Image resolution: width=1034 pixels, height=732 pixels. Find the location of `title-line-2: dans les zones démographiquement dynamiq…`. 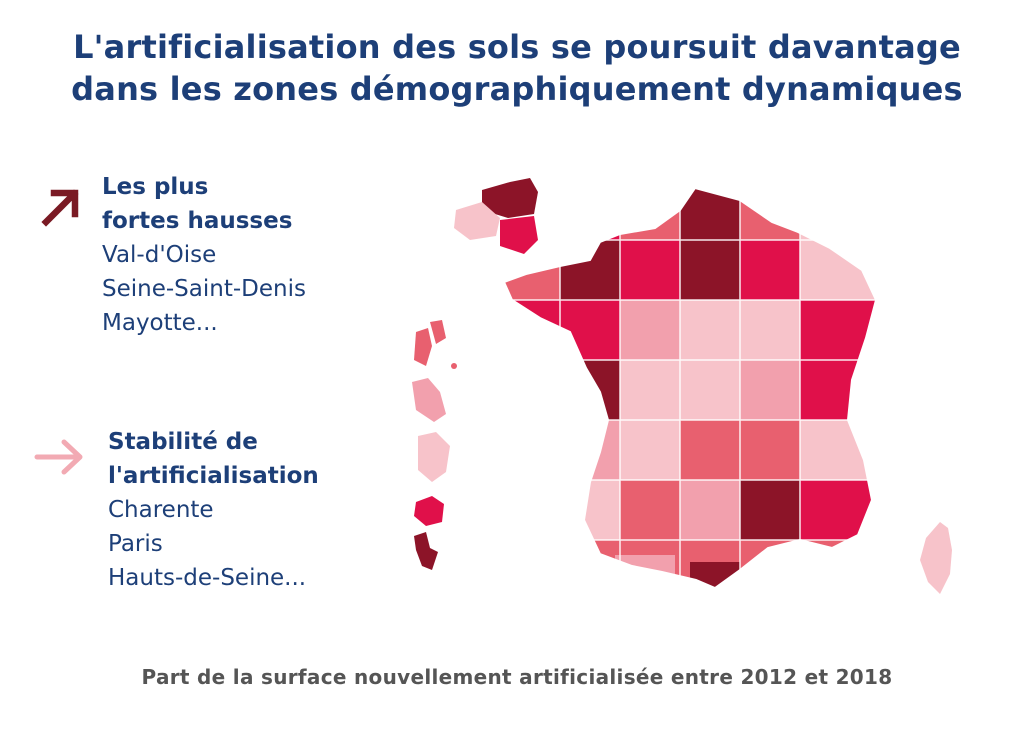

title-line-2: dans les zones démographiquement dynamiq… is located at coordinates (517, 89).